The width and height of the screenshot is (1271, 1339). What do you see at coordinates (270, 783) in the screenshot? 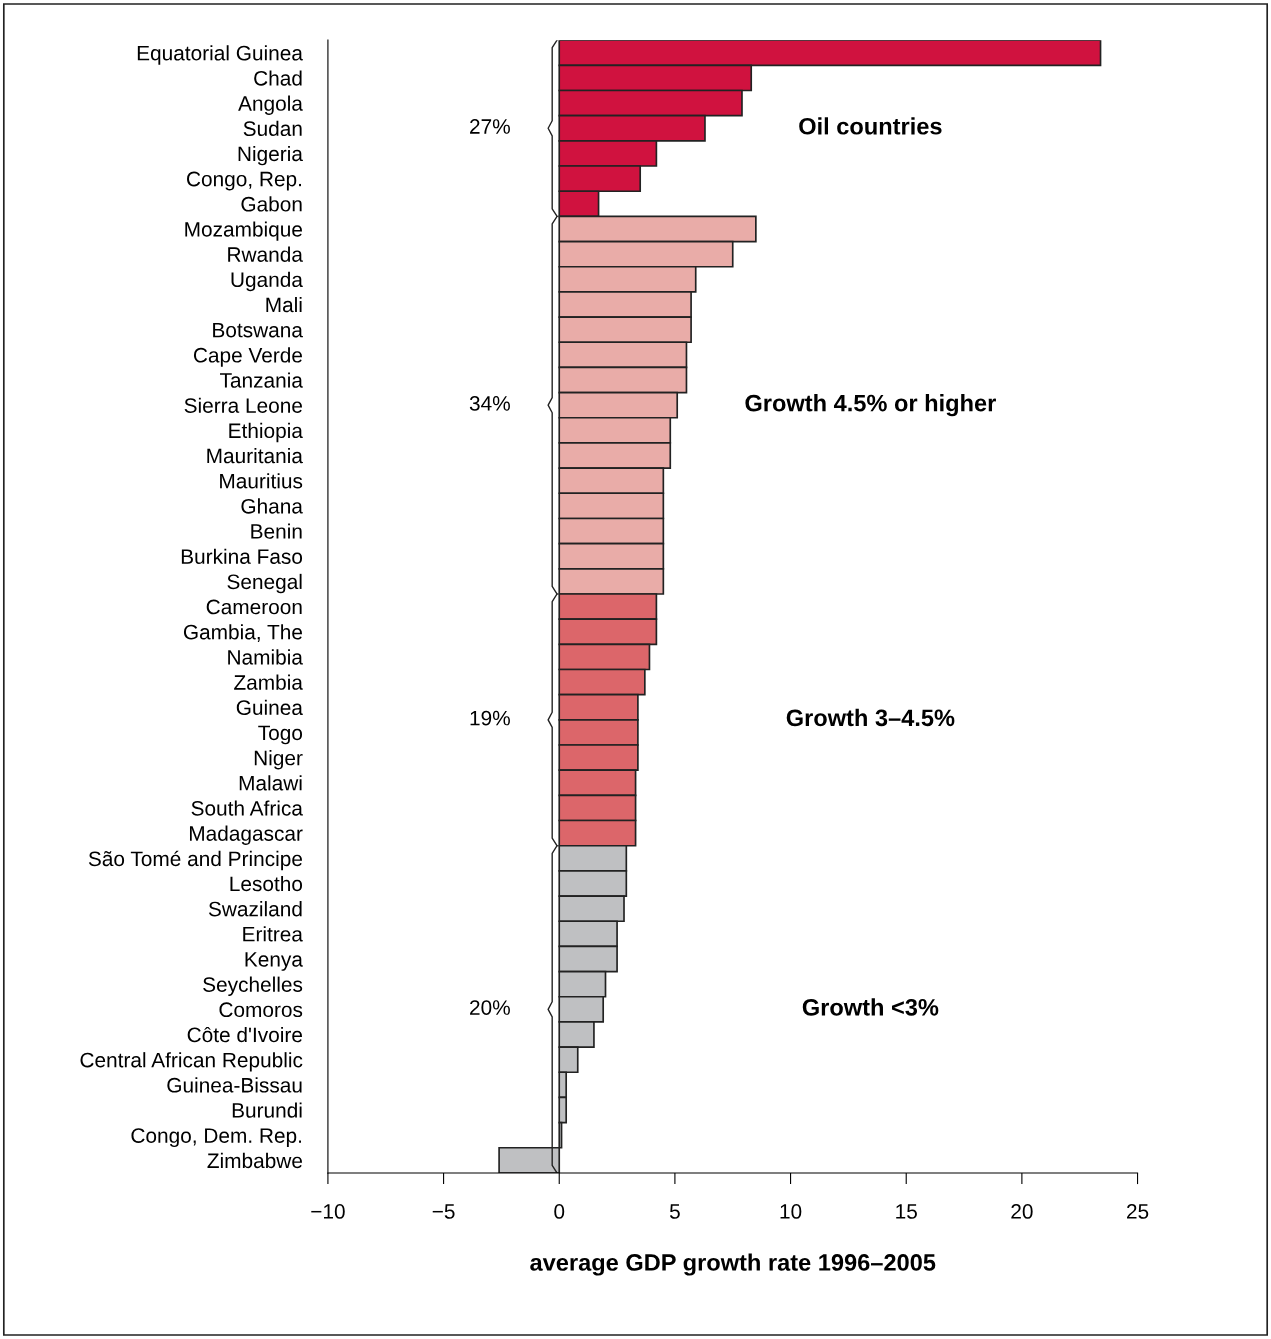
I see `y-tick-label: Malawi` at bounding box center [270, 783].